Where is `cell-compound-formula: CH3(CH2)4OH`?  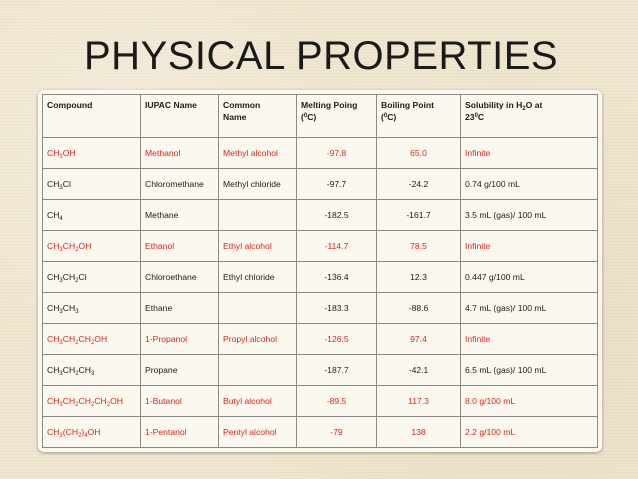
cell-compound-formula: CH3(CH2)4OH is located at coordinates (91, 432).